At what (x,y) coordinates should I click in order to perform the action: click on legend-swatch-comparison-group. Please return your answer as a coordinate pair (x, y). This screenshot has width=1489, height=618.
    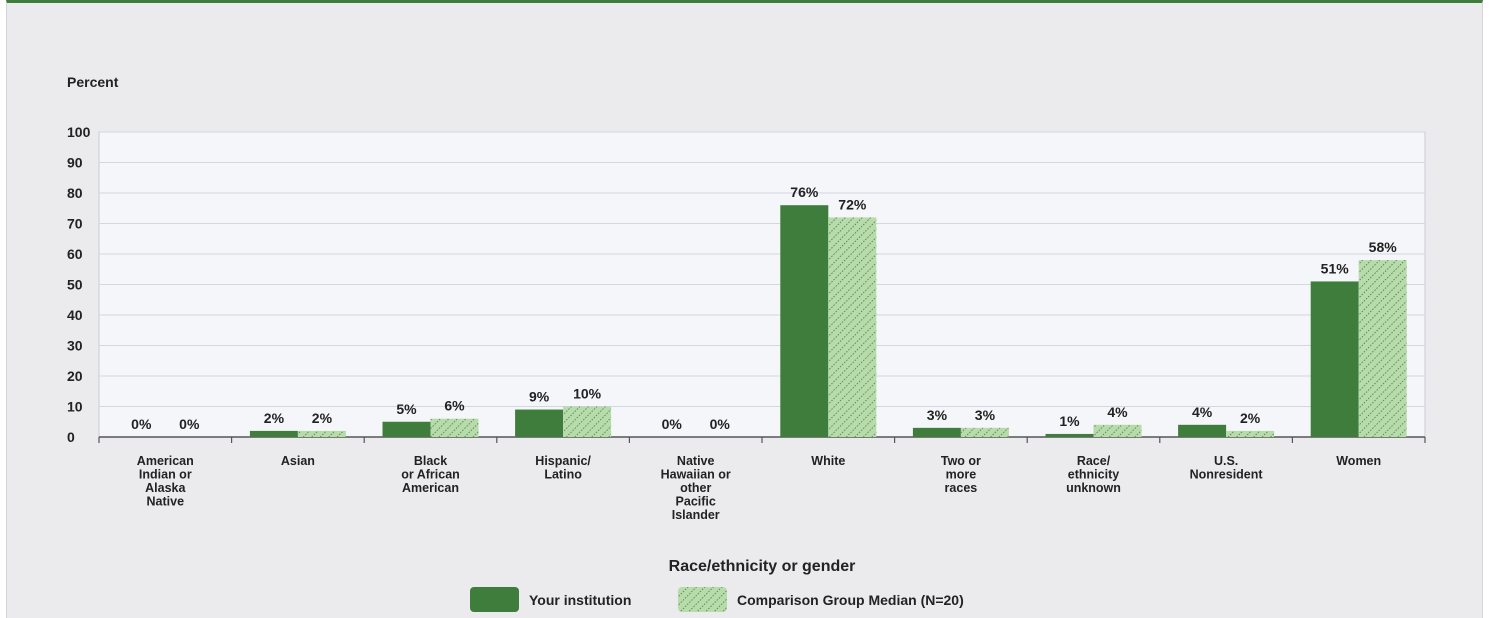
    Looking at the image, I should click on (702, 599).